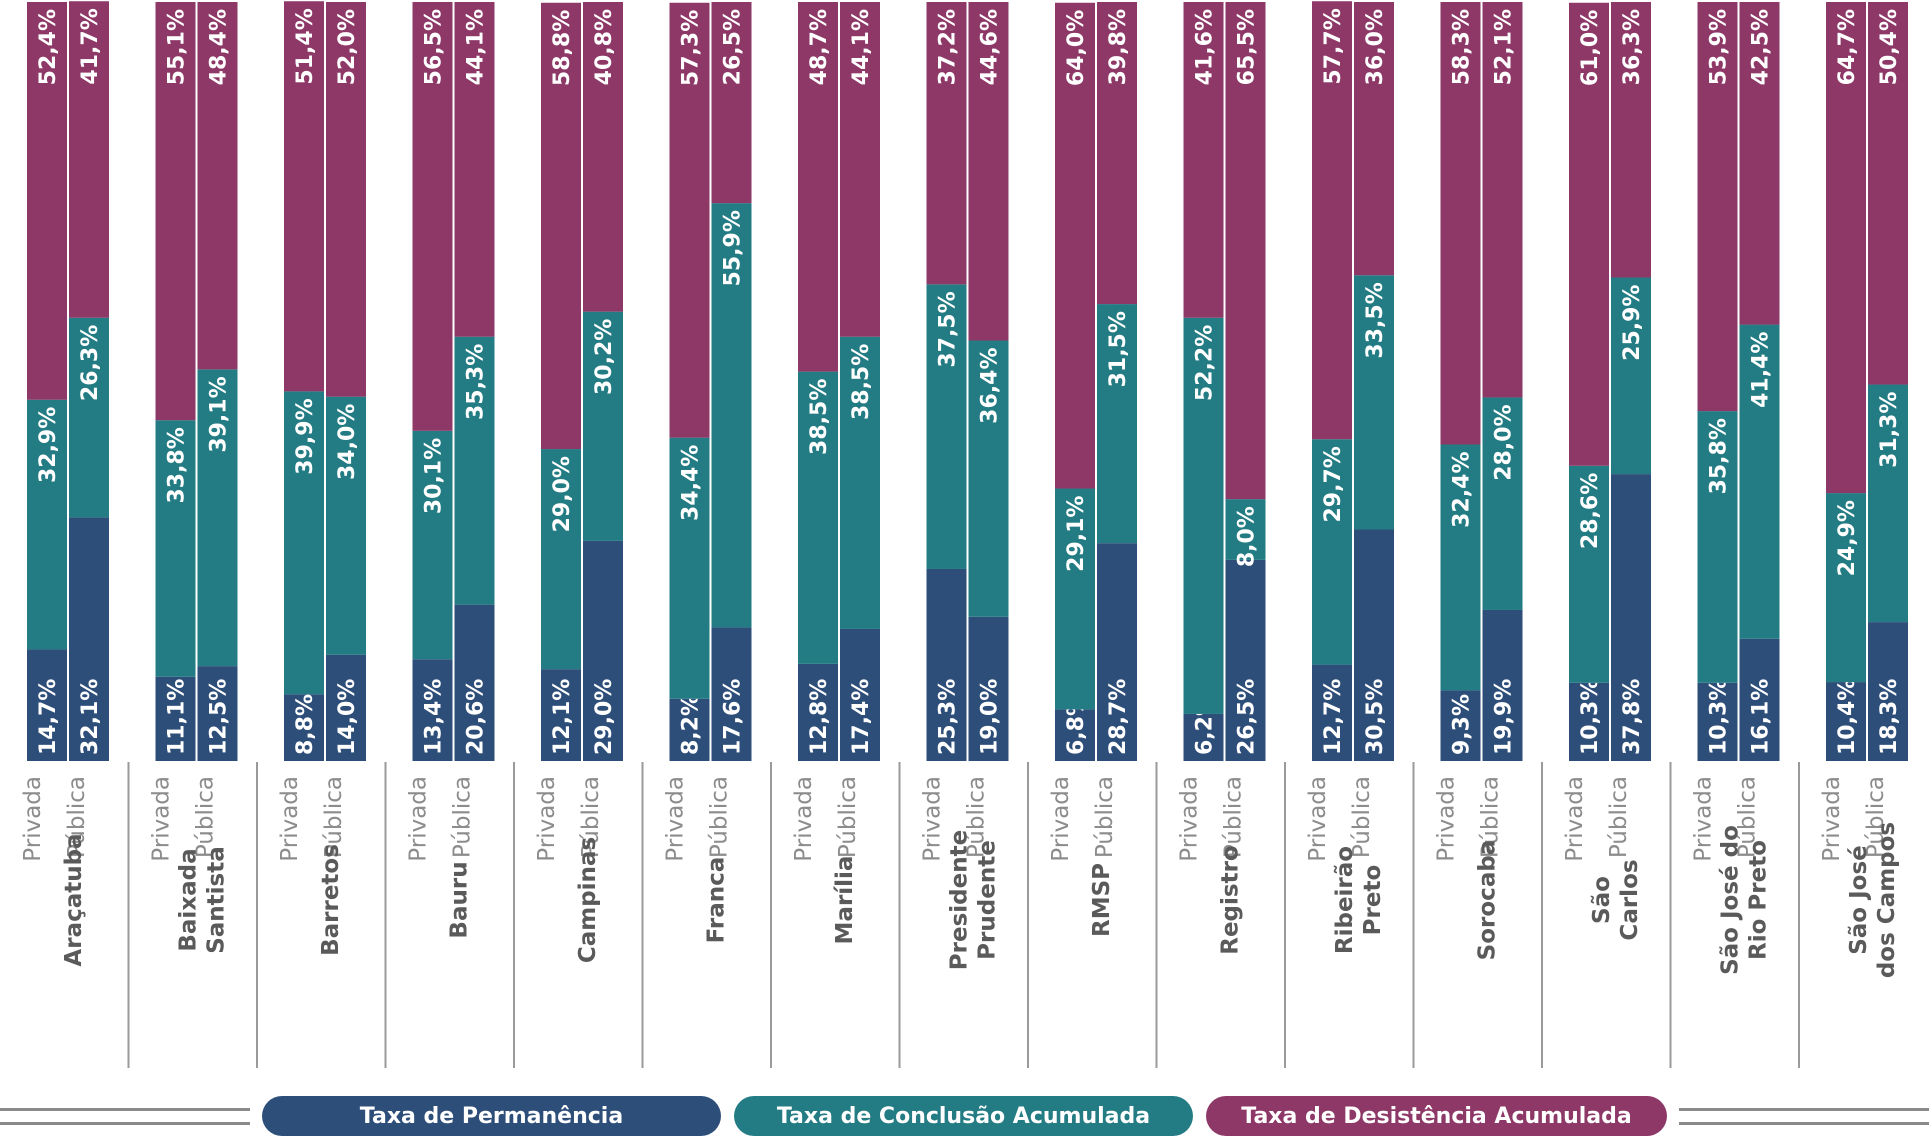 The image size is (1929, 1139). I want to click on value-label-rmsp-publica-taxa-de-conclusao-acumulada: 31,5%, so click(1118, 349).